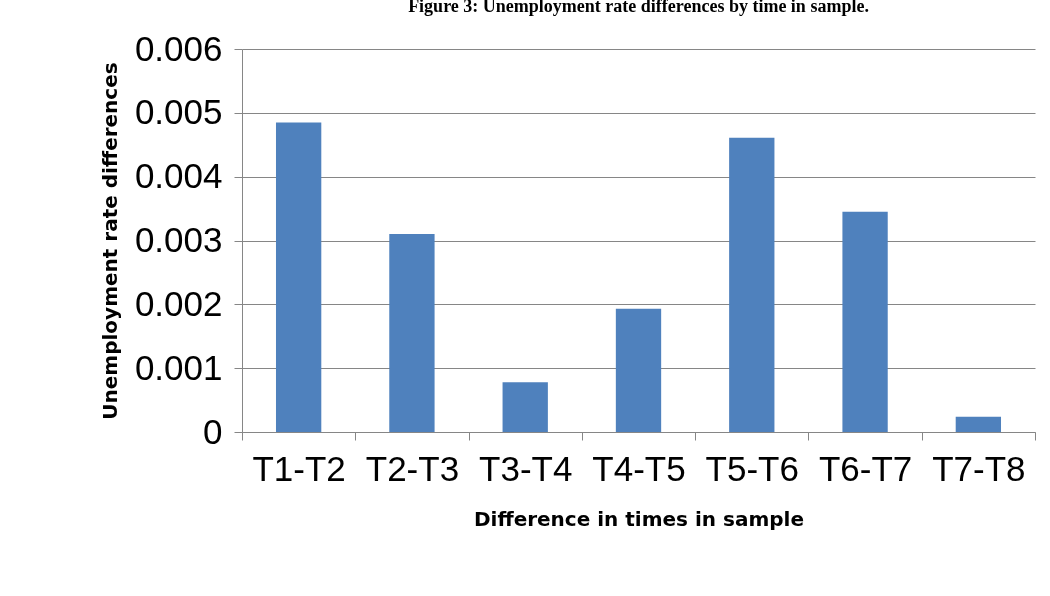 The image size is (1050, 596). What do you see at coordinates (752, 468) in the screenshot?
I see `x-tick-label: T5-T6` at bounding box center [752, 468].